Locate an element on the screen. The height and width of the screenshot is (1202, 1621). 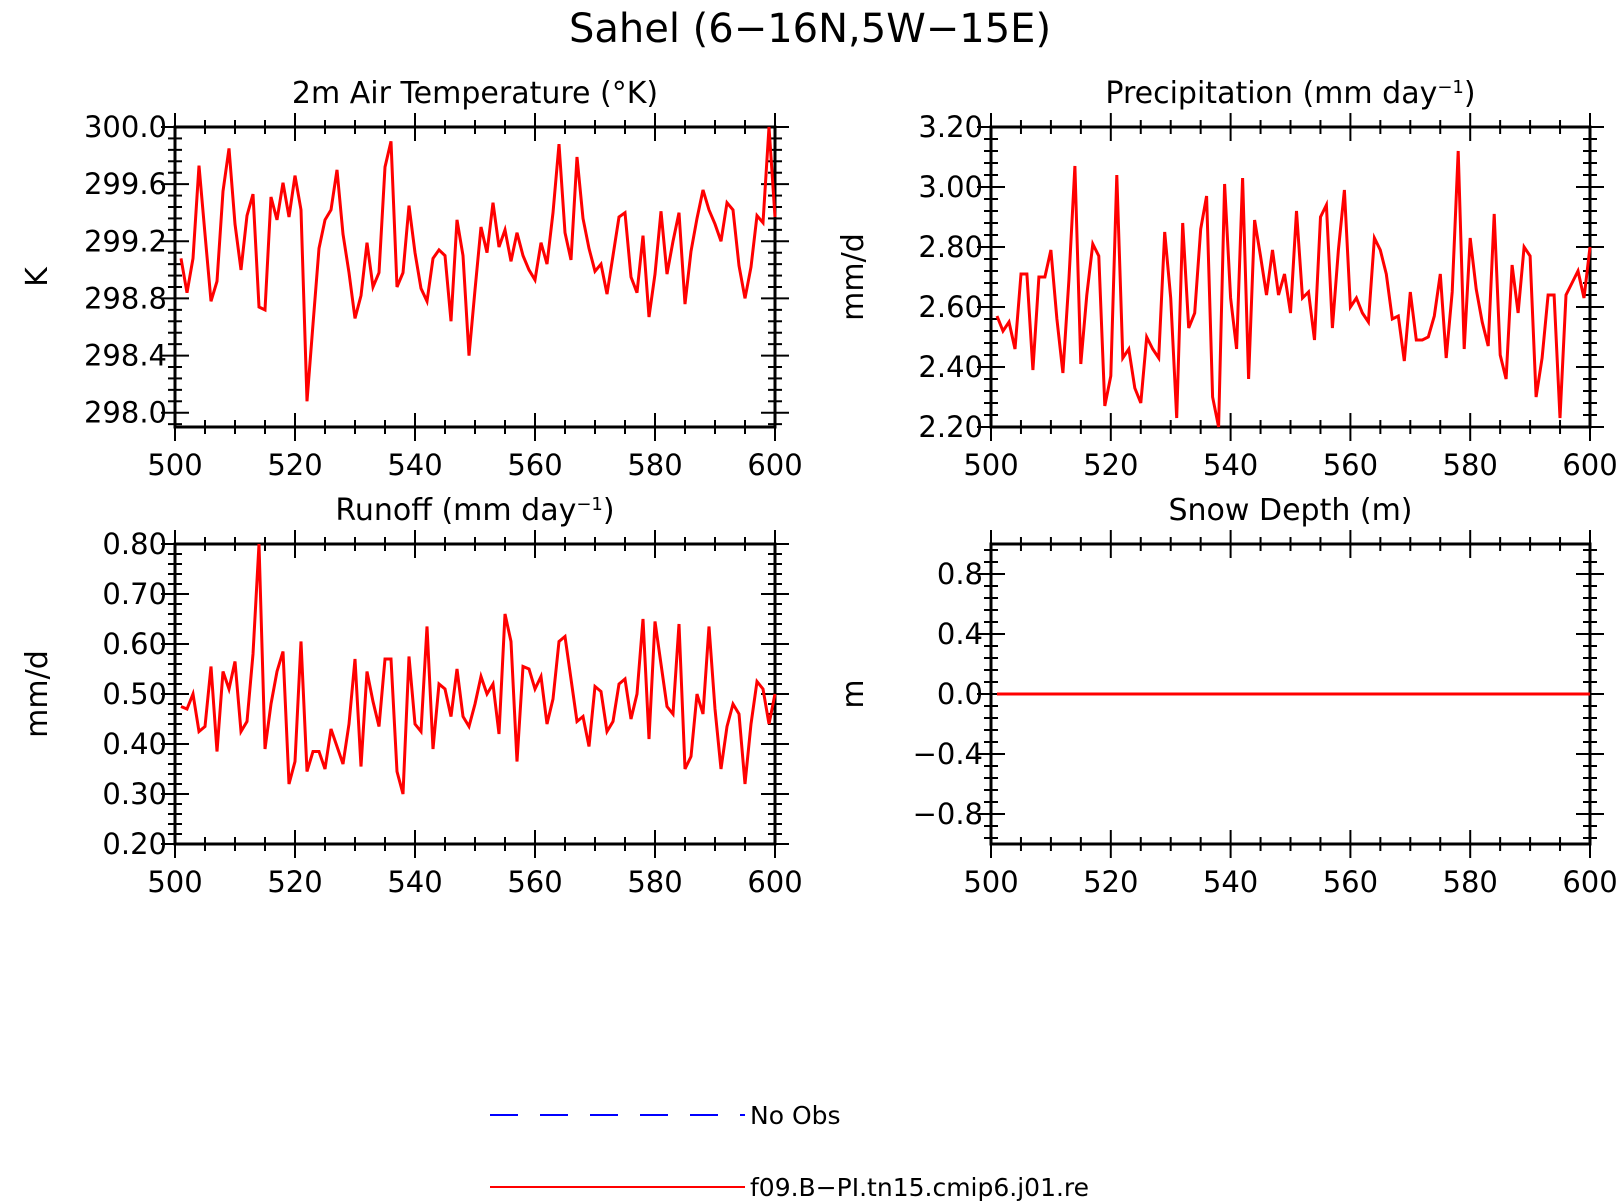
air-temperature-y-tick-label: 299.6 is located at coordinates (125, 184).